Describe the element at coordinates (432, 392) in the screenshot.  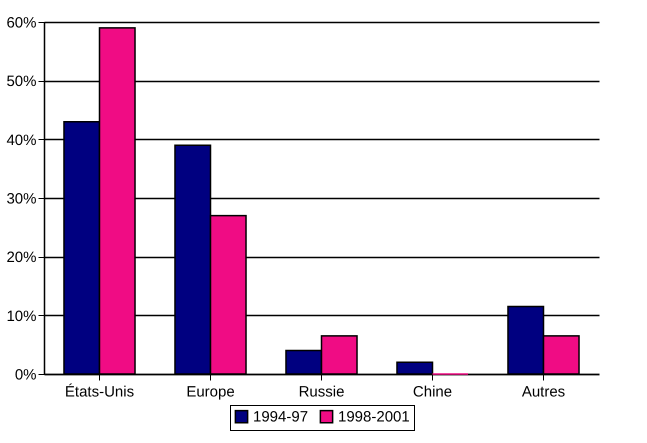
I see `x-tick-label: Chine` at that location.